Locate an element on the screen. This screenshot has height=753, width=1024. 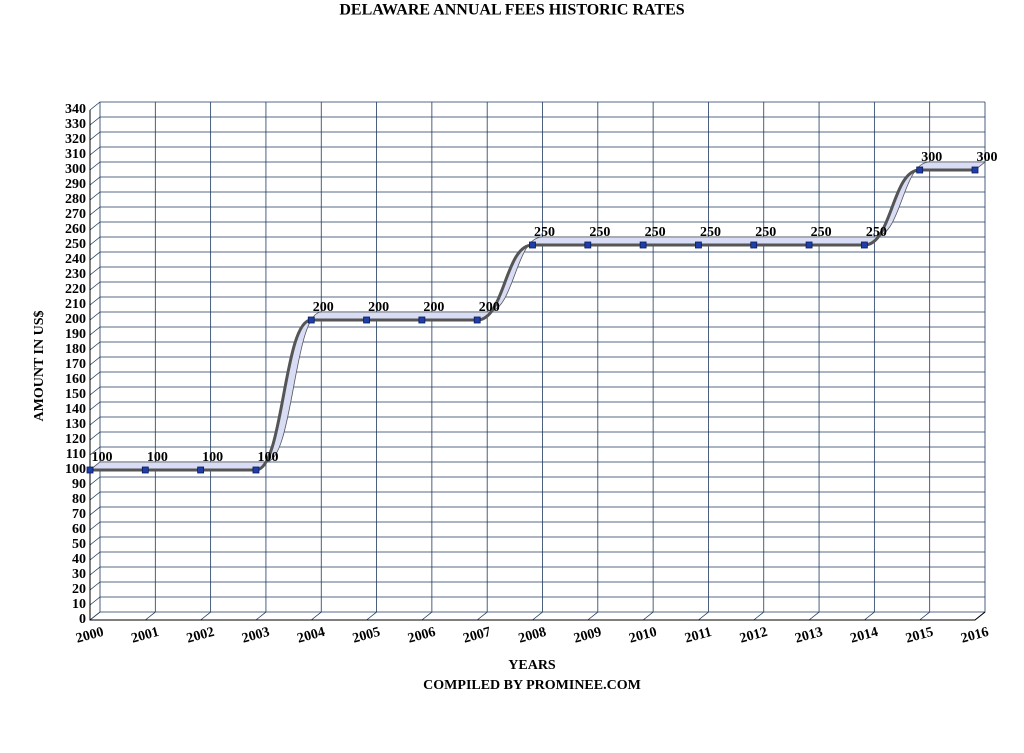
y-tick-label: 60 is located at coordinates (79, 529).